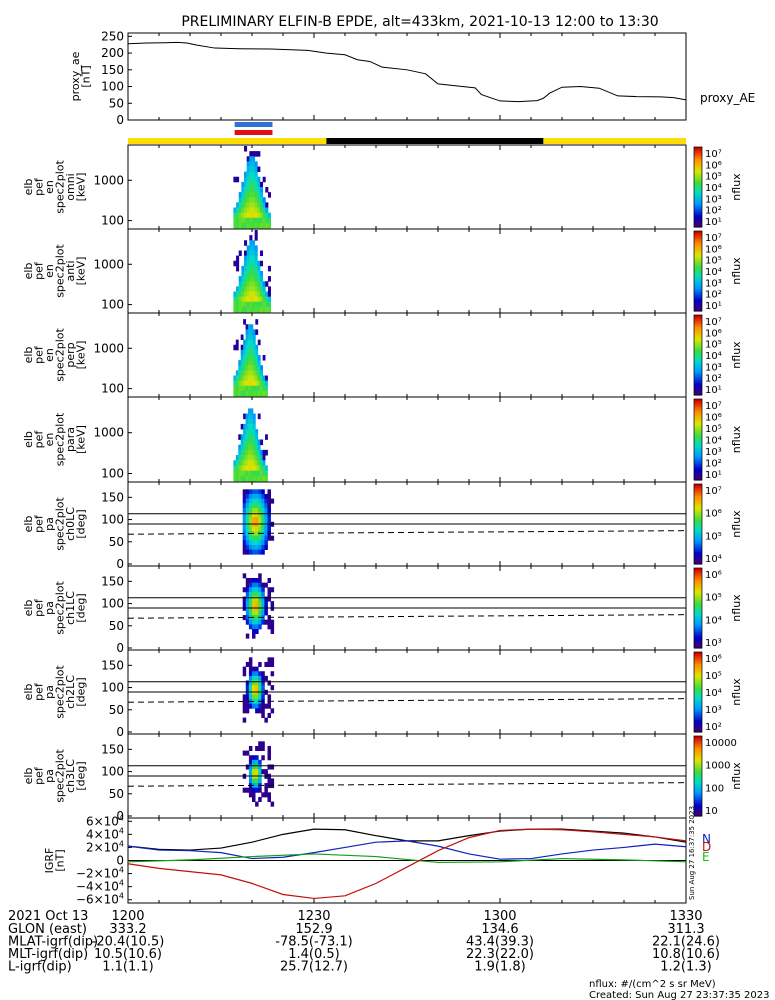 The width and height of the screenshot is (775, 1000). Describe the element at coordinates (49, 608) in the screenshot. I see `pitch-angle-ylabel-line: pa` at that location.